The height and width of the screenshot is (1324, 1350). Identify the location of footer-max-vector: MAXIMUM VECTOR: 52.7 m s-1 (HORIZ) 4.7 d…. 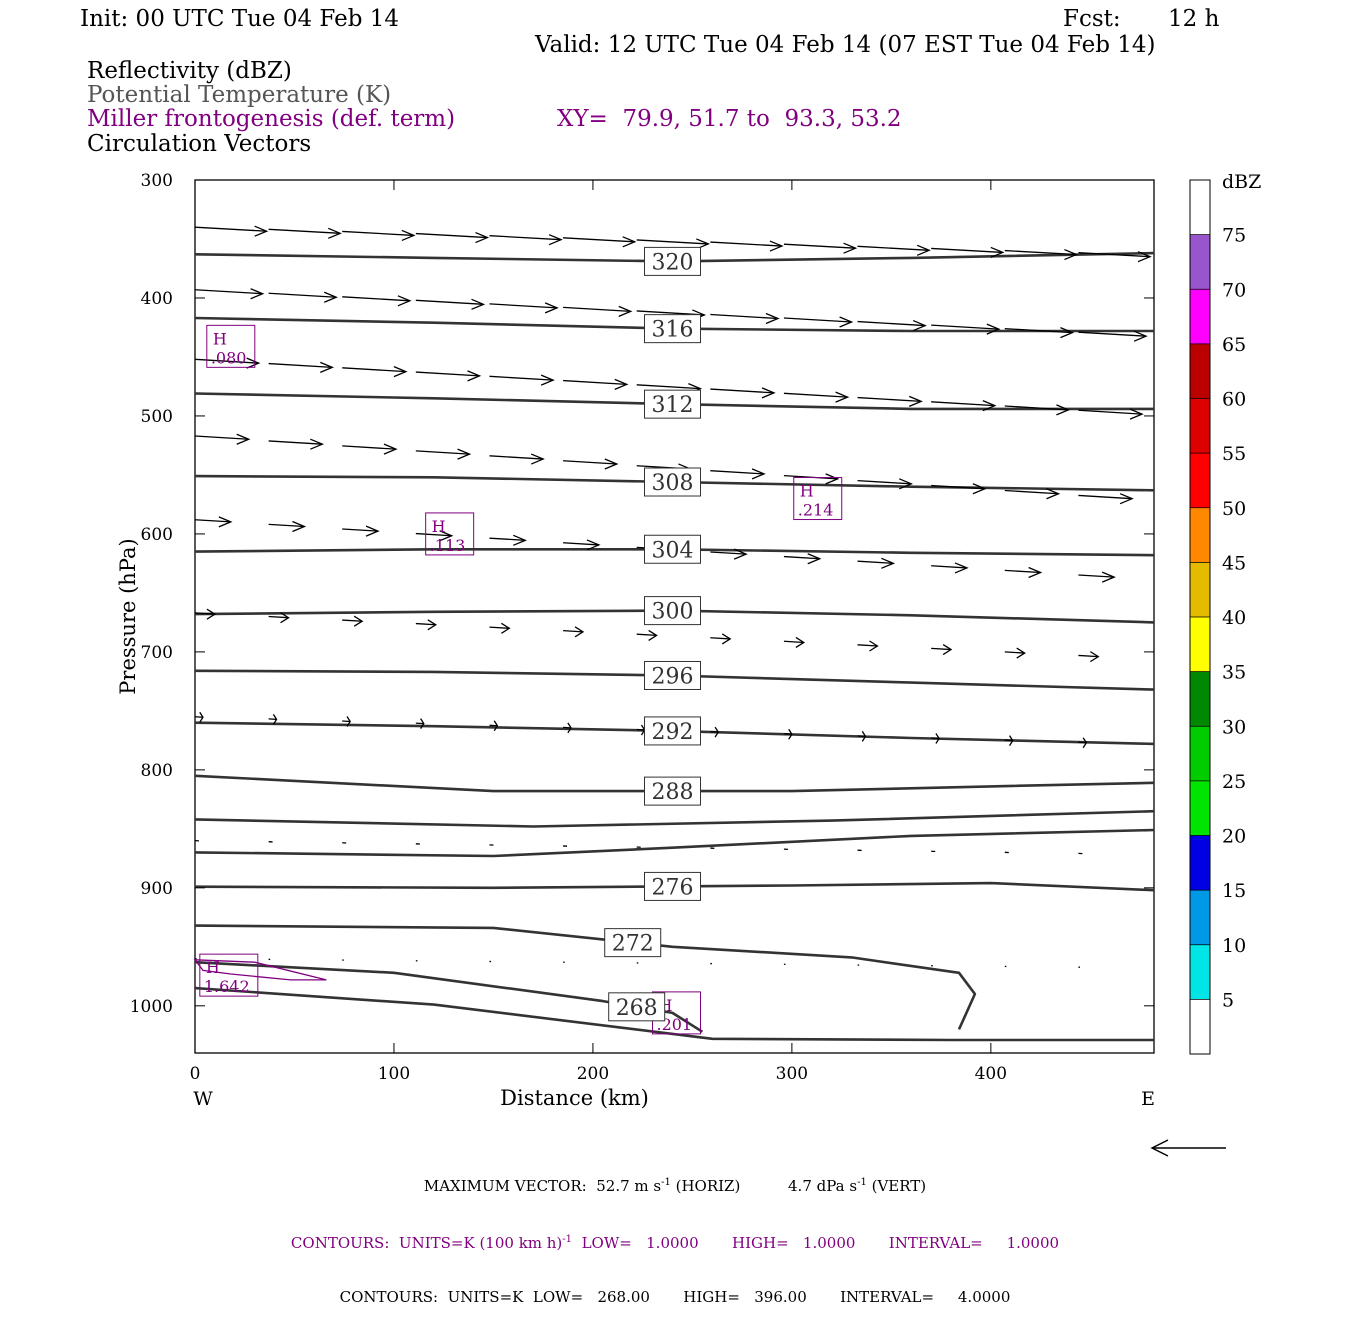
(675, 1184).